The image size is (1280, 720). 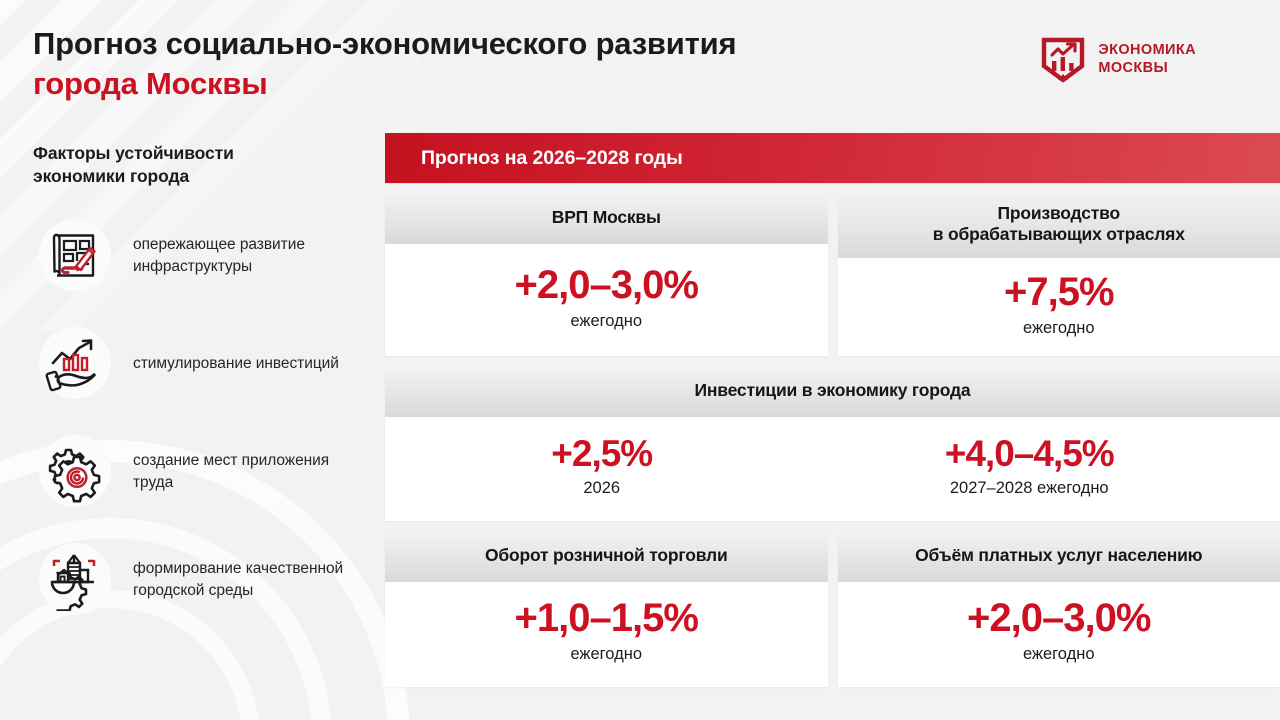 I want to click on stat-investments-2026: +2,5% 2026, so click(x=602, y=466).